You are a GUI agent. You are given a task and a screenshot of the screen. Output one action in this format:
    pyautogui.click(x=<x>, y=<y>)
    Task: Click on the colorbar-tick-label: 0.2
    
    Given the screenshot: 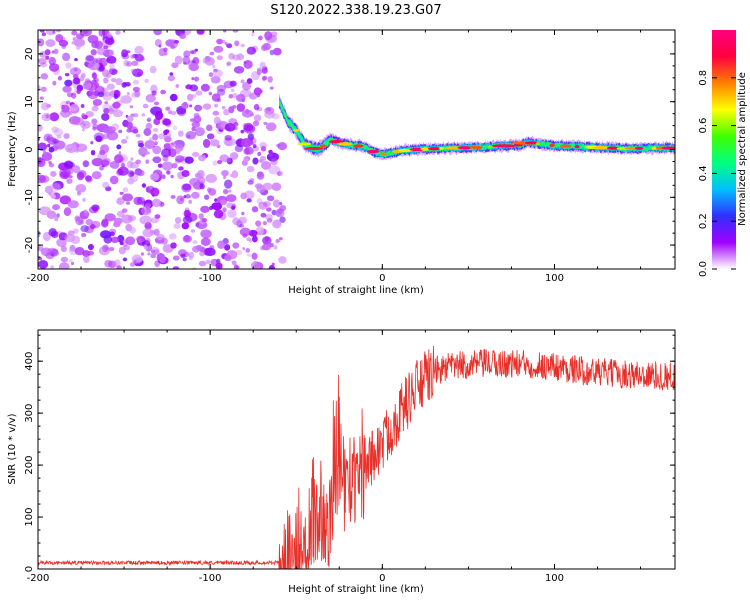 What is the action you would take?
    pyautogui.click(x=703, y=221)
    